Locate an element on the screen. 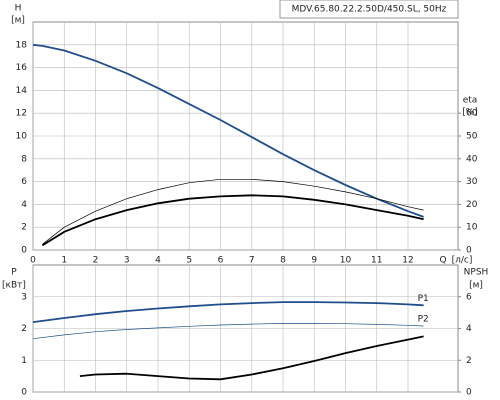 The height and width of the screenshot is (400, 500). x-tick-label: 11 is located at coordinates (376, 261).